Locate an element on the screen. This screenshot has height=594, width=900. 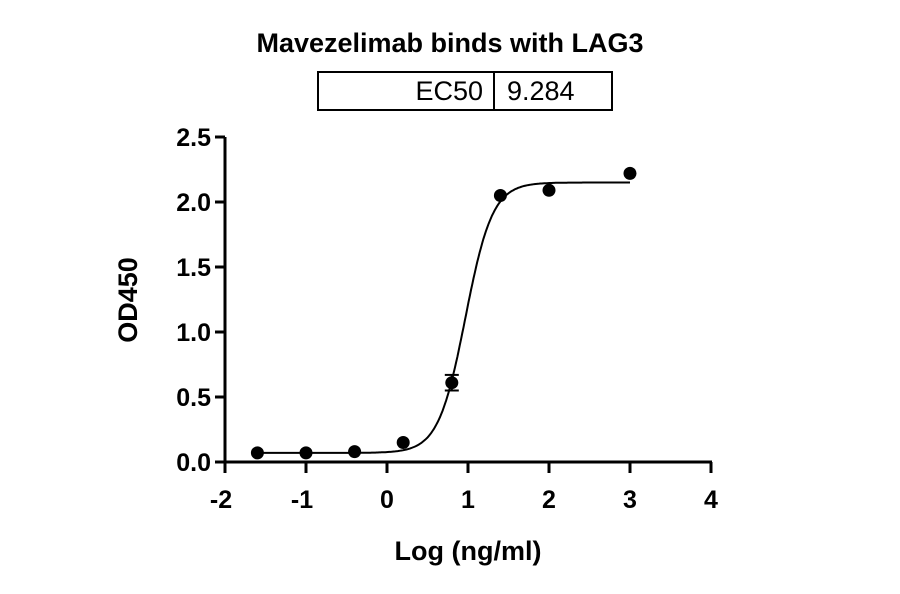
x-axis-title: Log (ng/ml) is located at coordinates (468, 551).